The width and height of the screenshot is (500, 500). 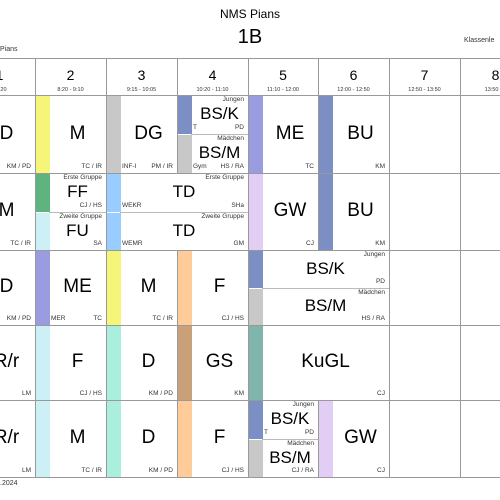 What do you see at coordinates (302, 470) in the screenshot?
I see `teacher: CJ / RA` at bounding box center [302, 470].